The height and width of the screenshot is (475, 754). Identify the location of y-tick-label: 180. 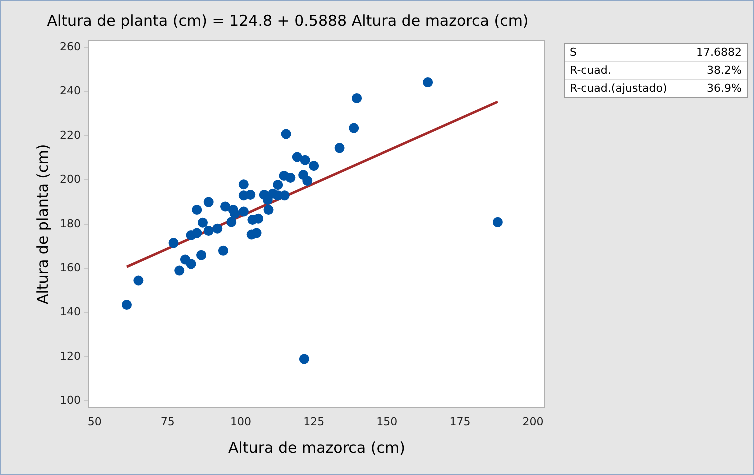
(70, 223).